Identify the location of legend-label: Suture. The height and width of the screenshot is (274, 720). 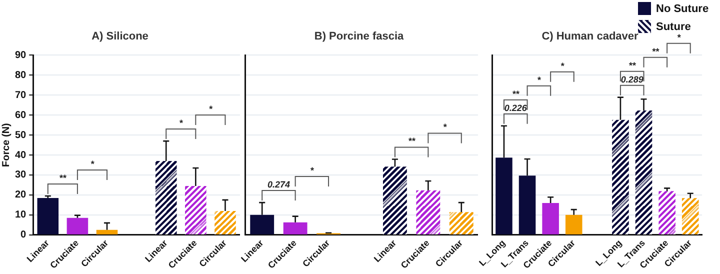
(673, 27).